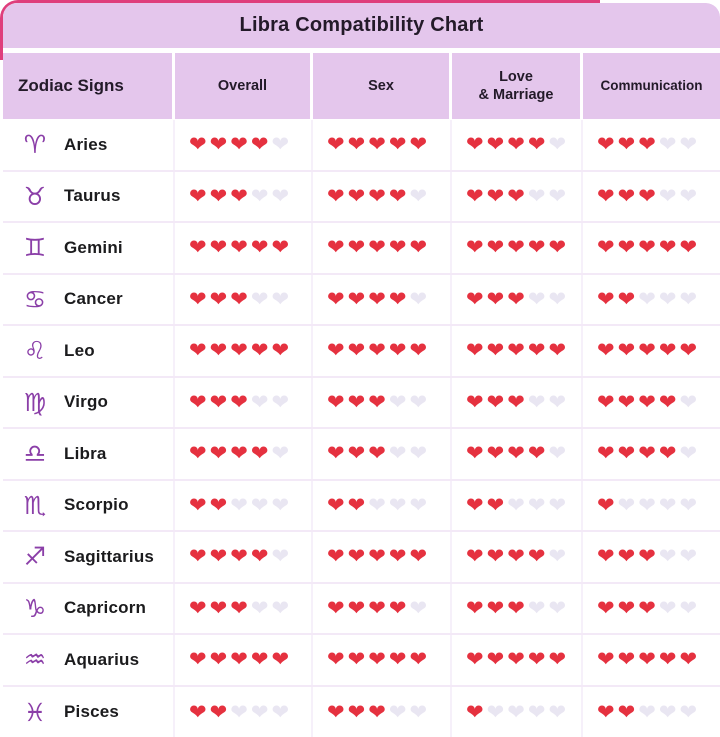  I want to click on virgo-icon: ♍, so click(35, 402).